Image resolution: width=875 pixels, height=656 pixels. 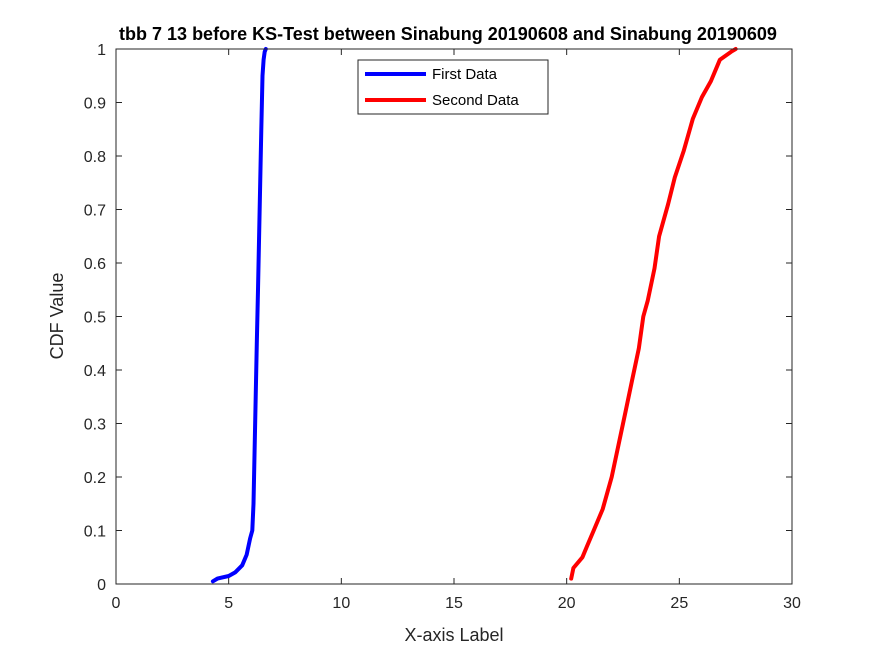 I want to click on y-tick-label: 0.4, so click(x=95, y=371).